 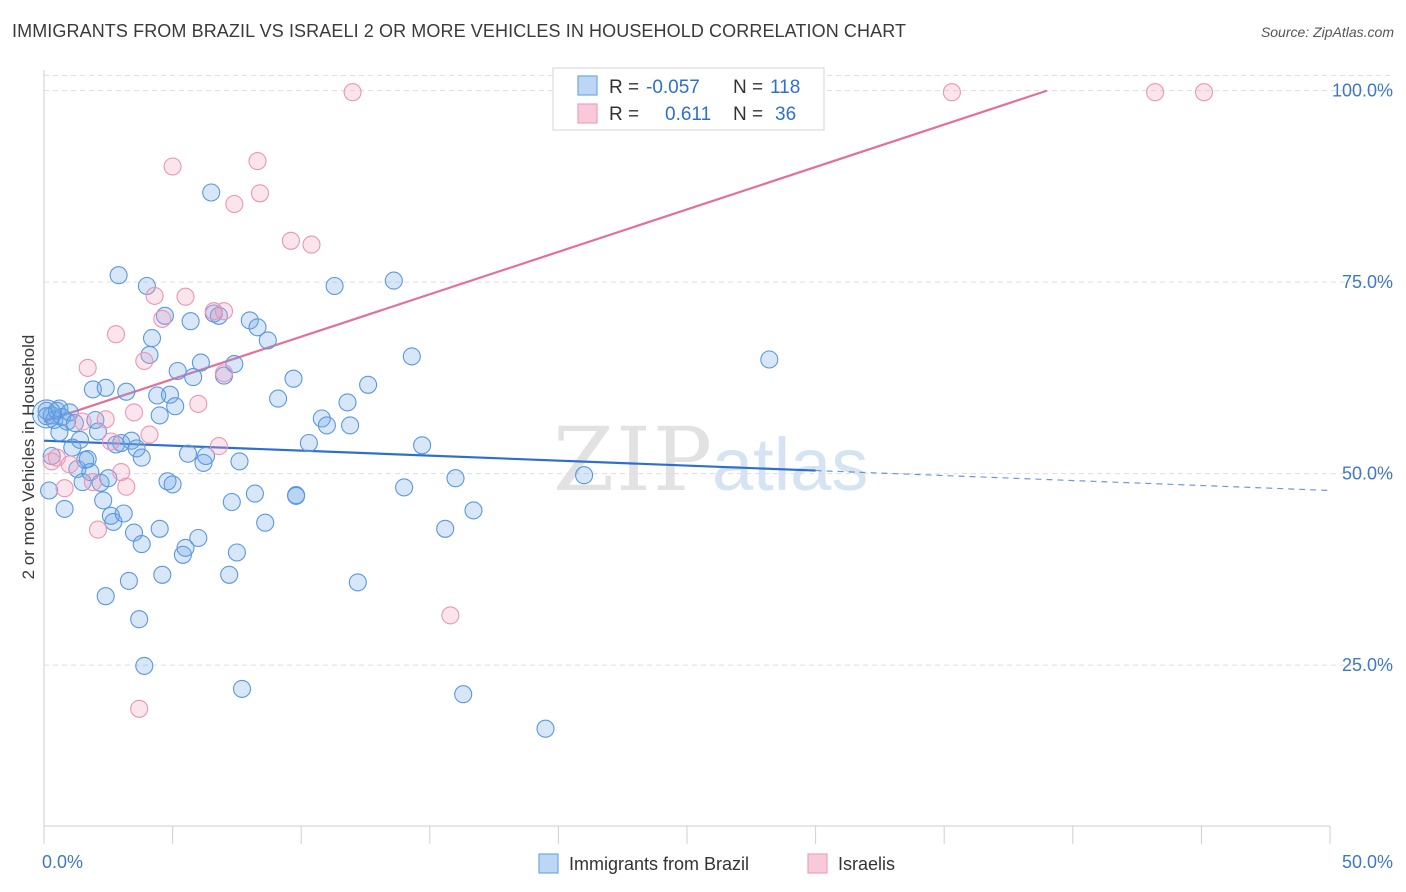 I want to click on x-tick-label-min: 0.0%, so click(x=62, y=862).